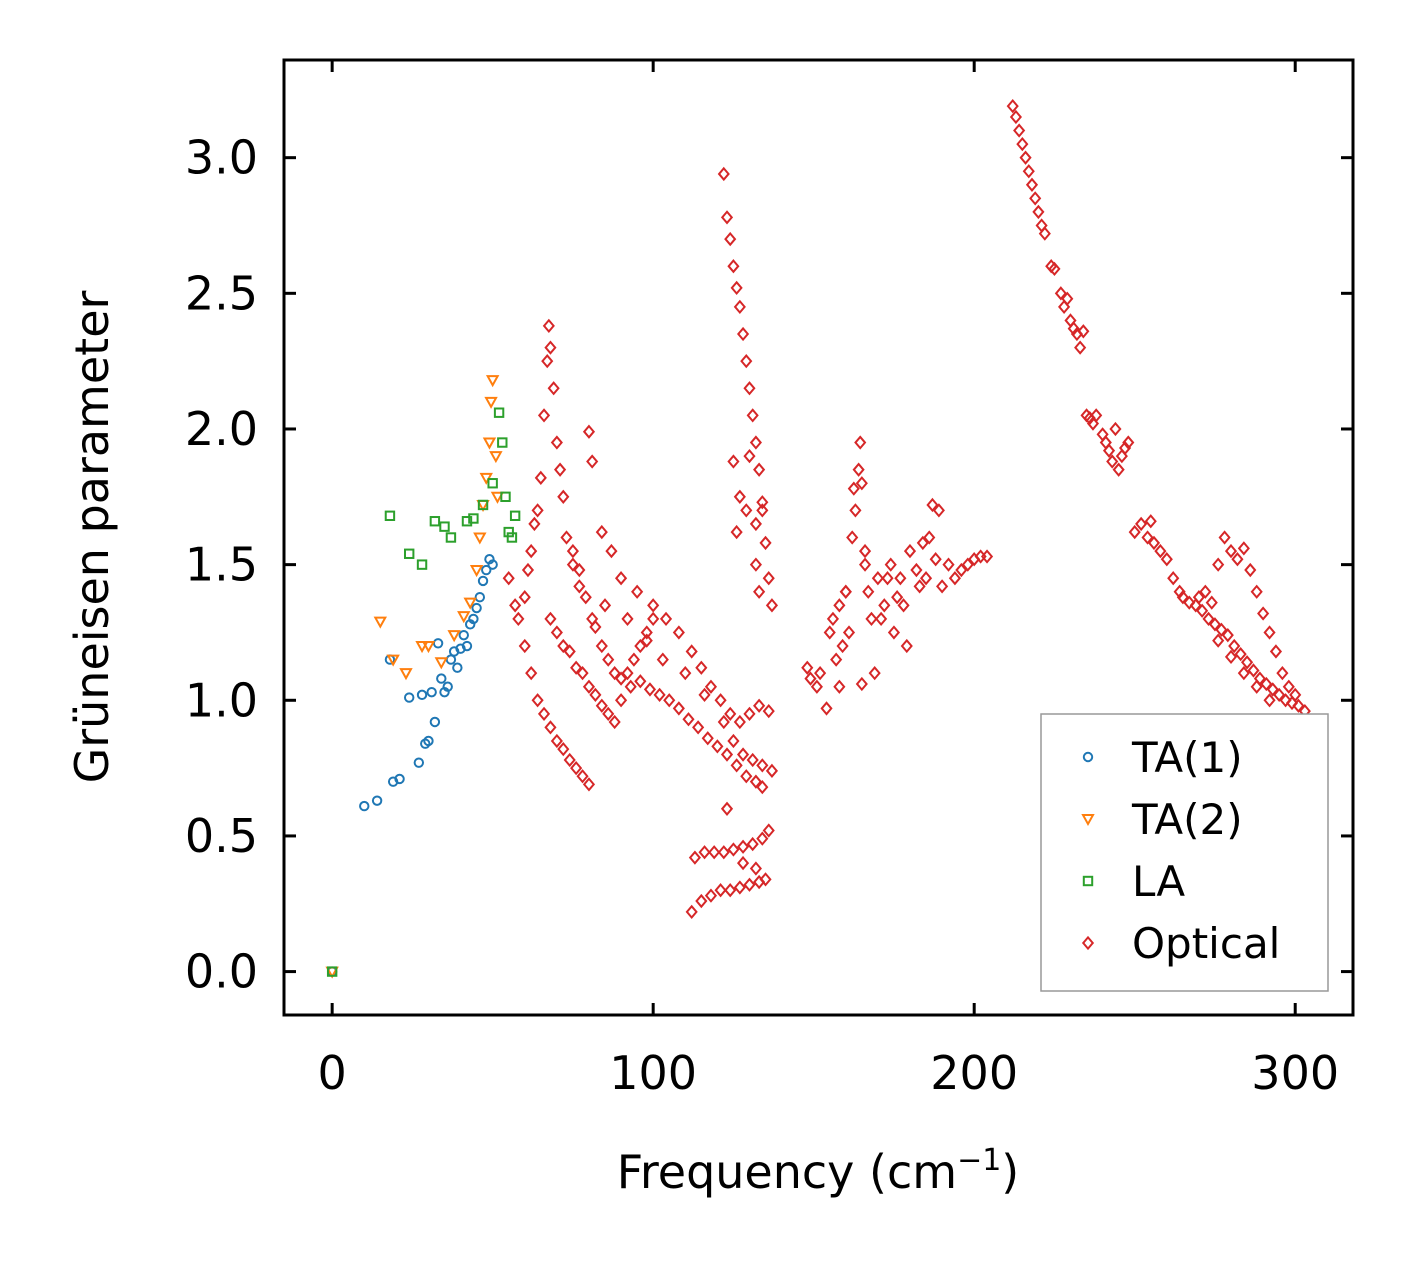  Describe the element at coordinates (974, 1073) in the screenshot. I see `x-tick-label: 200` at that location.